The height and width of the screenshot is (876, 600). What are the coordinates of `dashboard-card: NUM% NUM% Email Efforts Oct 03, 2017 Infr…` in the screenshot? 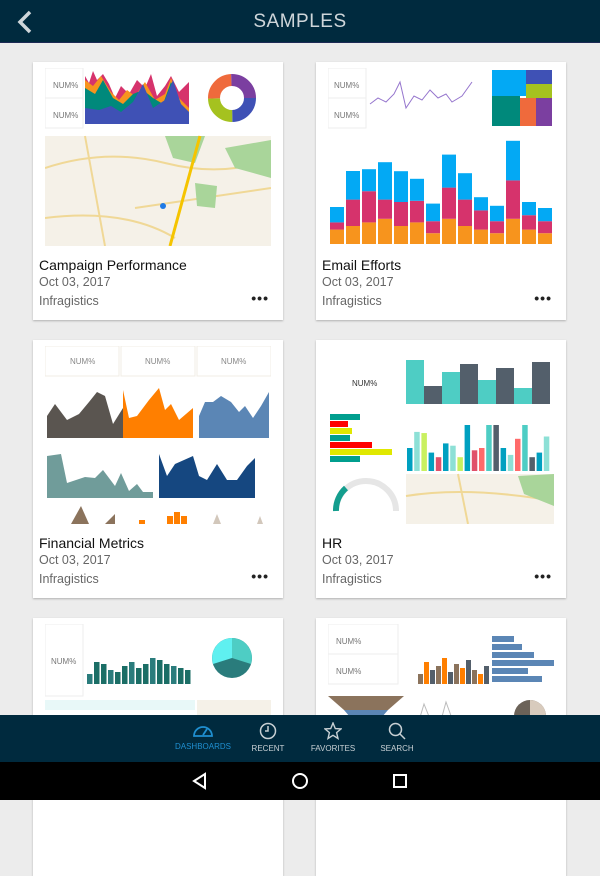 It's located at (441, 191).